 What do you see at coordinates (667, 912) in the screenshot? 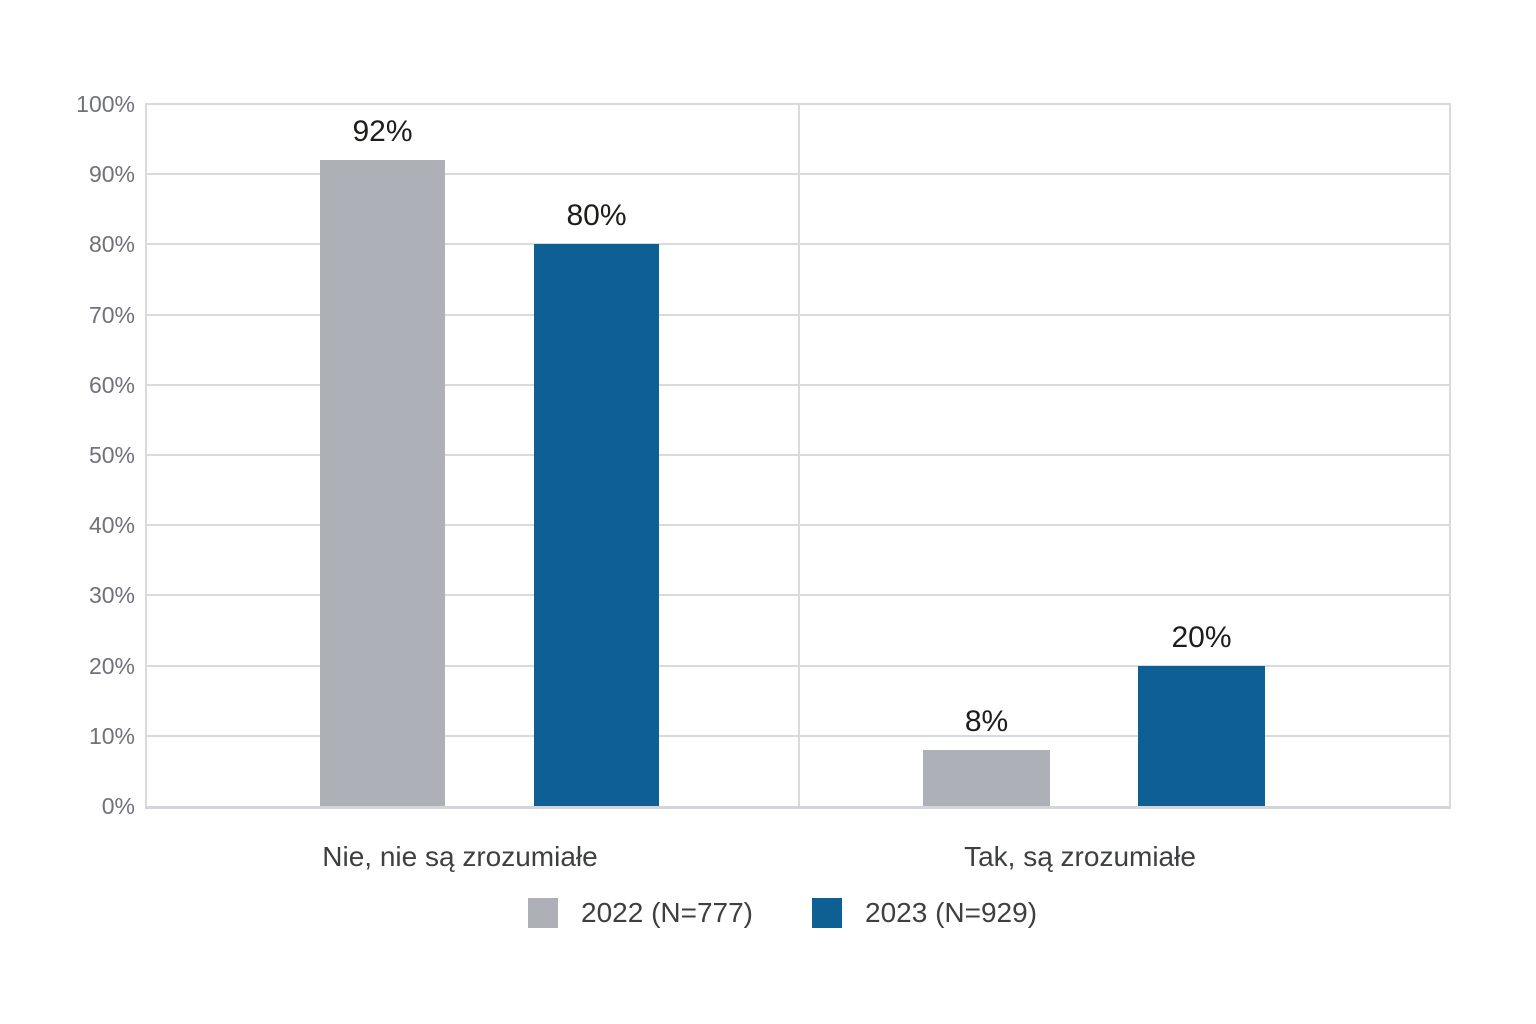
I see `legend-label: 2022 (N=777)` at bounding box center [667, 912].